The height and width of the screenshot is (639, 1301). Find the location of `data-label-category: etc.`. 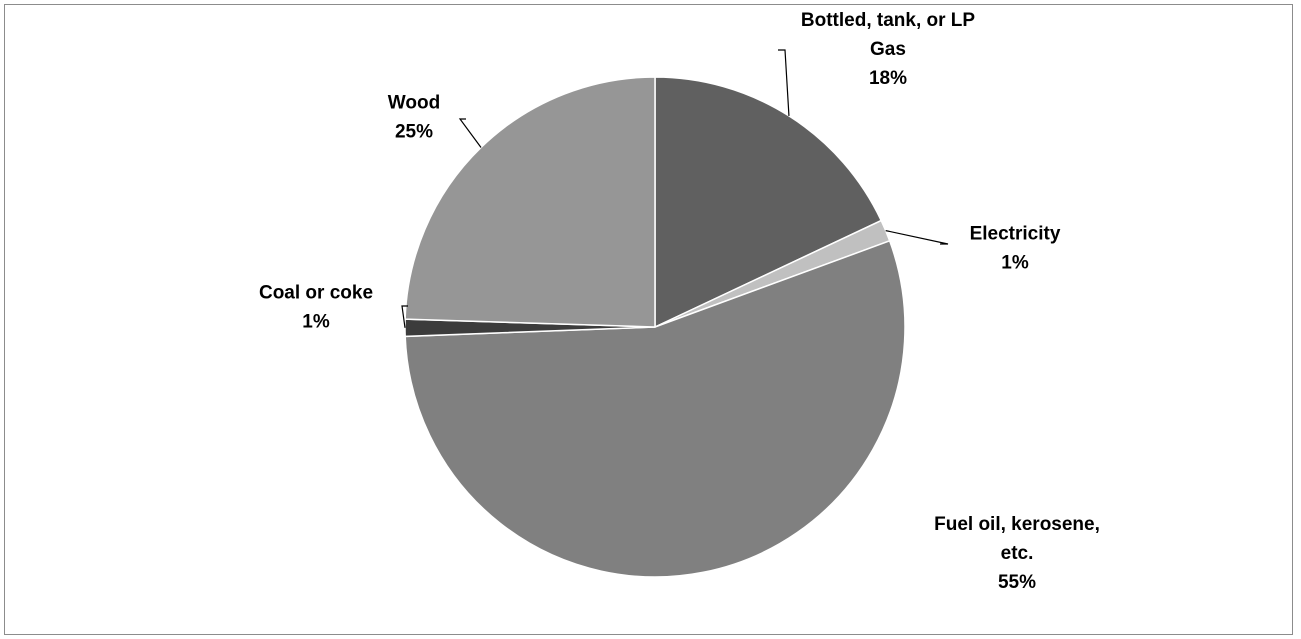

data-label-category: etc. is located at coordinates (1017, 553).